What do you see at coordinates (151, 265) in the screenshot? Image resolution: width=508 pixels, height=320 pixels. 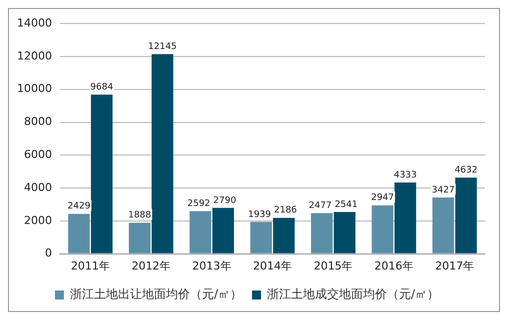 I see `x-tick-label: 2012年` at bounding box center [151, 265].